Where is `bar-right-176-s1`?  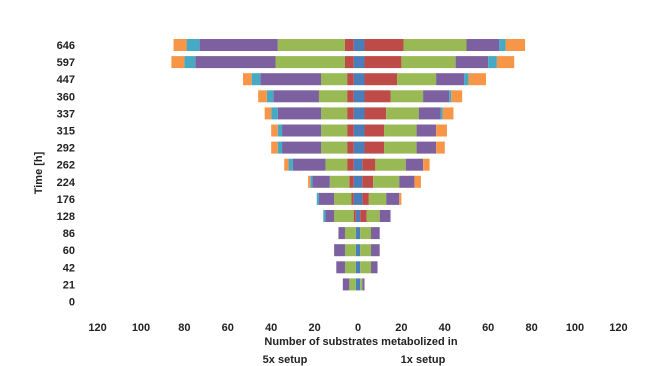 bar-right-176-s1 is located at coordinates (365, 198).